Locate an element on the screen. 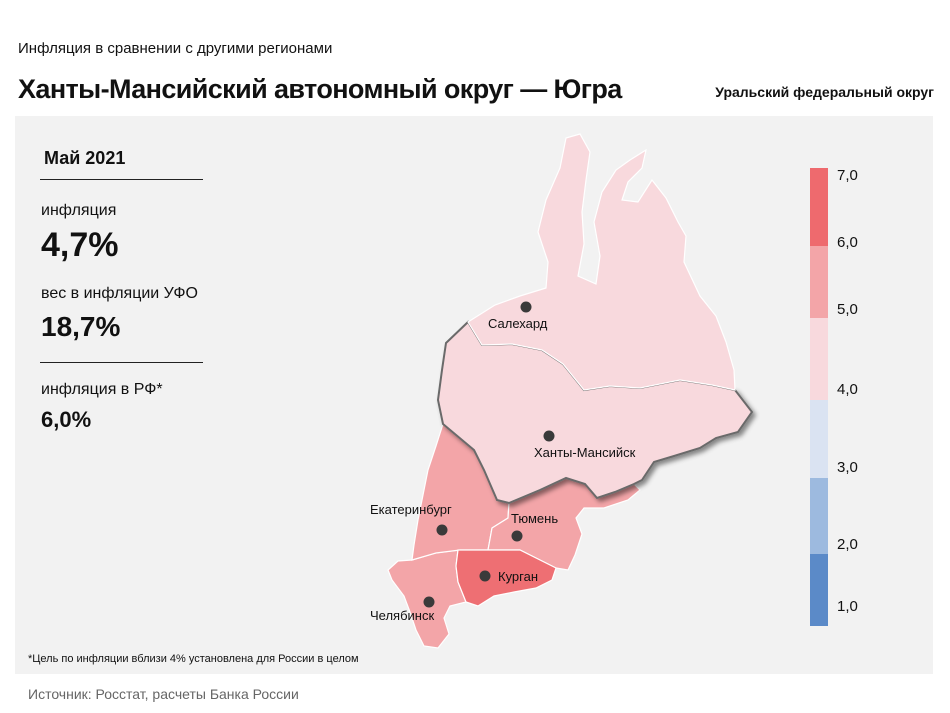 This screenshot has width=950, height=713. inflation-value: 4,7% is located at coordinates (80, 245).